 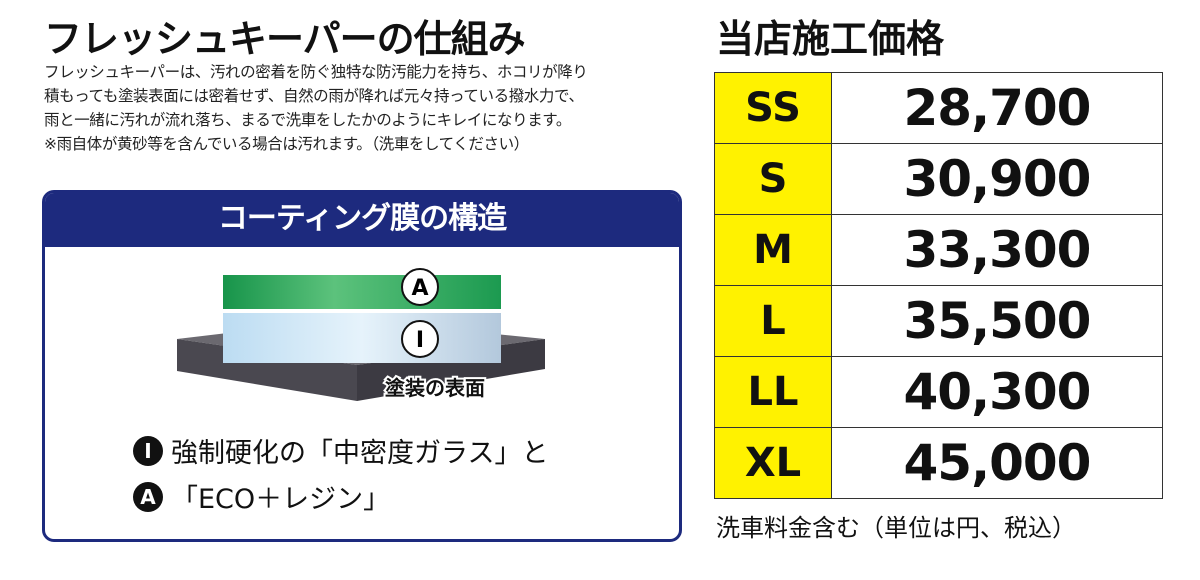 What do you see at coordinates (435, 388) in the screenshot?
I see `surface-label: 塗装の表面` at bounding box center [435, 388].